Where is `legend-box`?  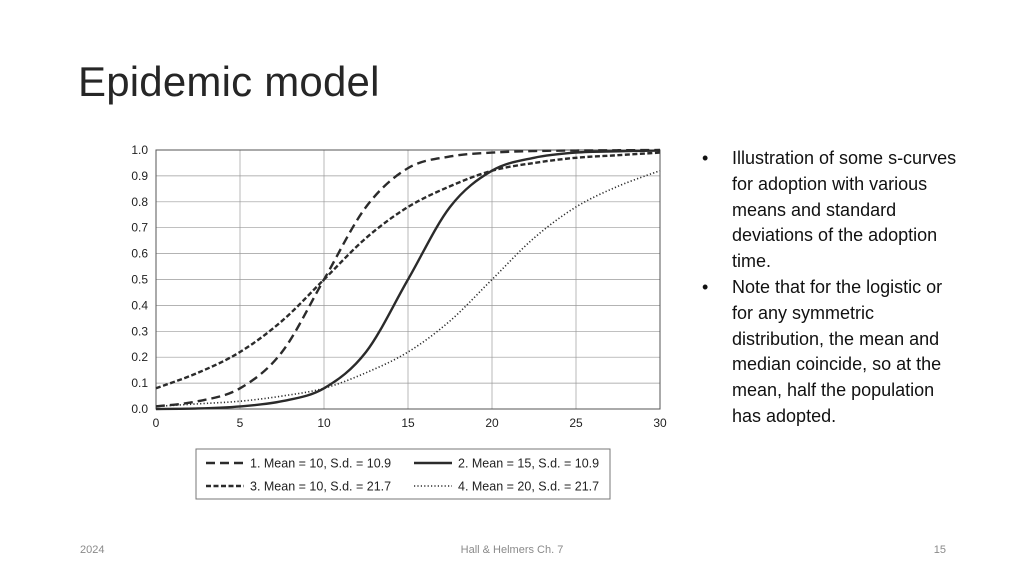
legend-box is located at coordinates (403, 474).